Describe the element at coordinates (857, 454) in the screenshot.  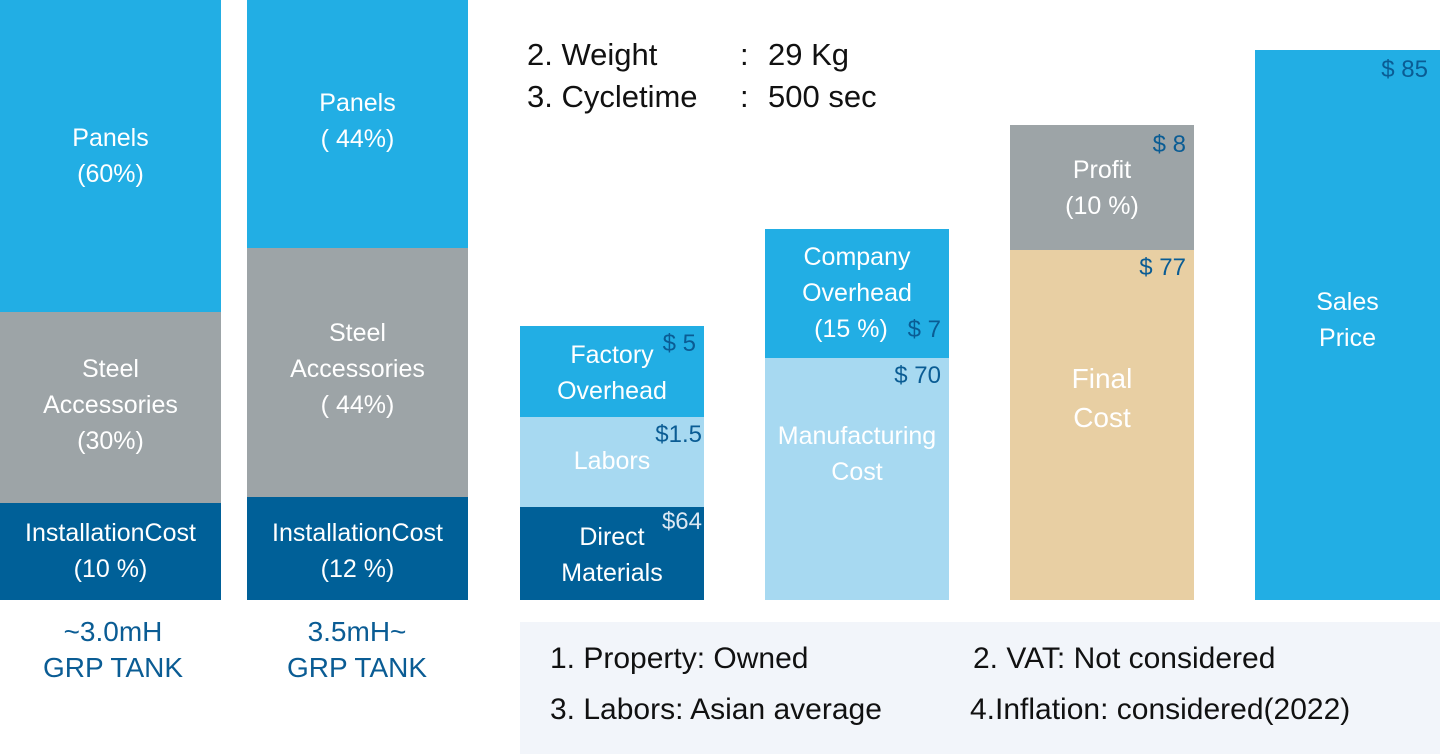
I see `segment-label: Manufacturing Cost` at that location.